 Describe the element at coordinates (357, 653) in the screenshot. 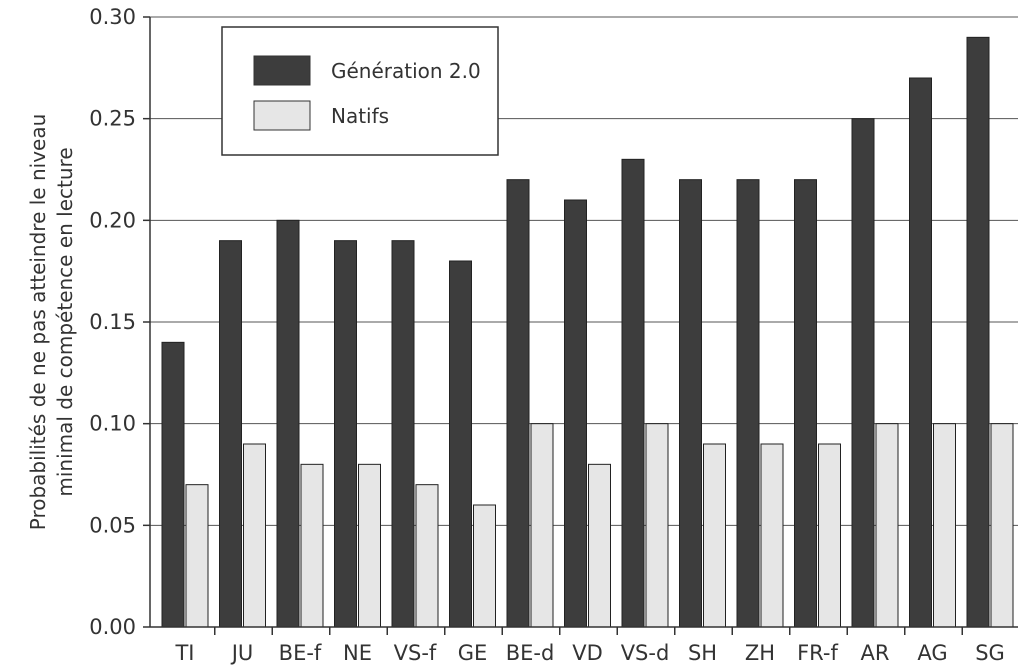

I see `x-tick-label: NE` at that location.